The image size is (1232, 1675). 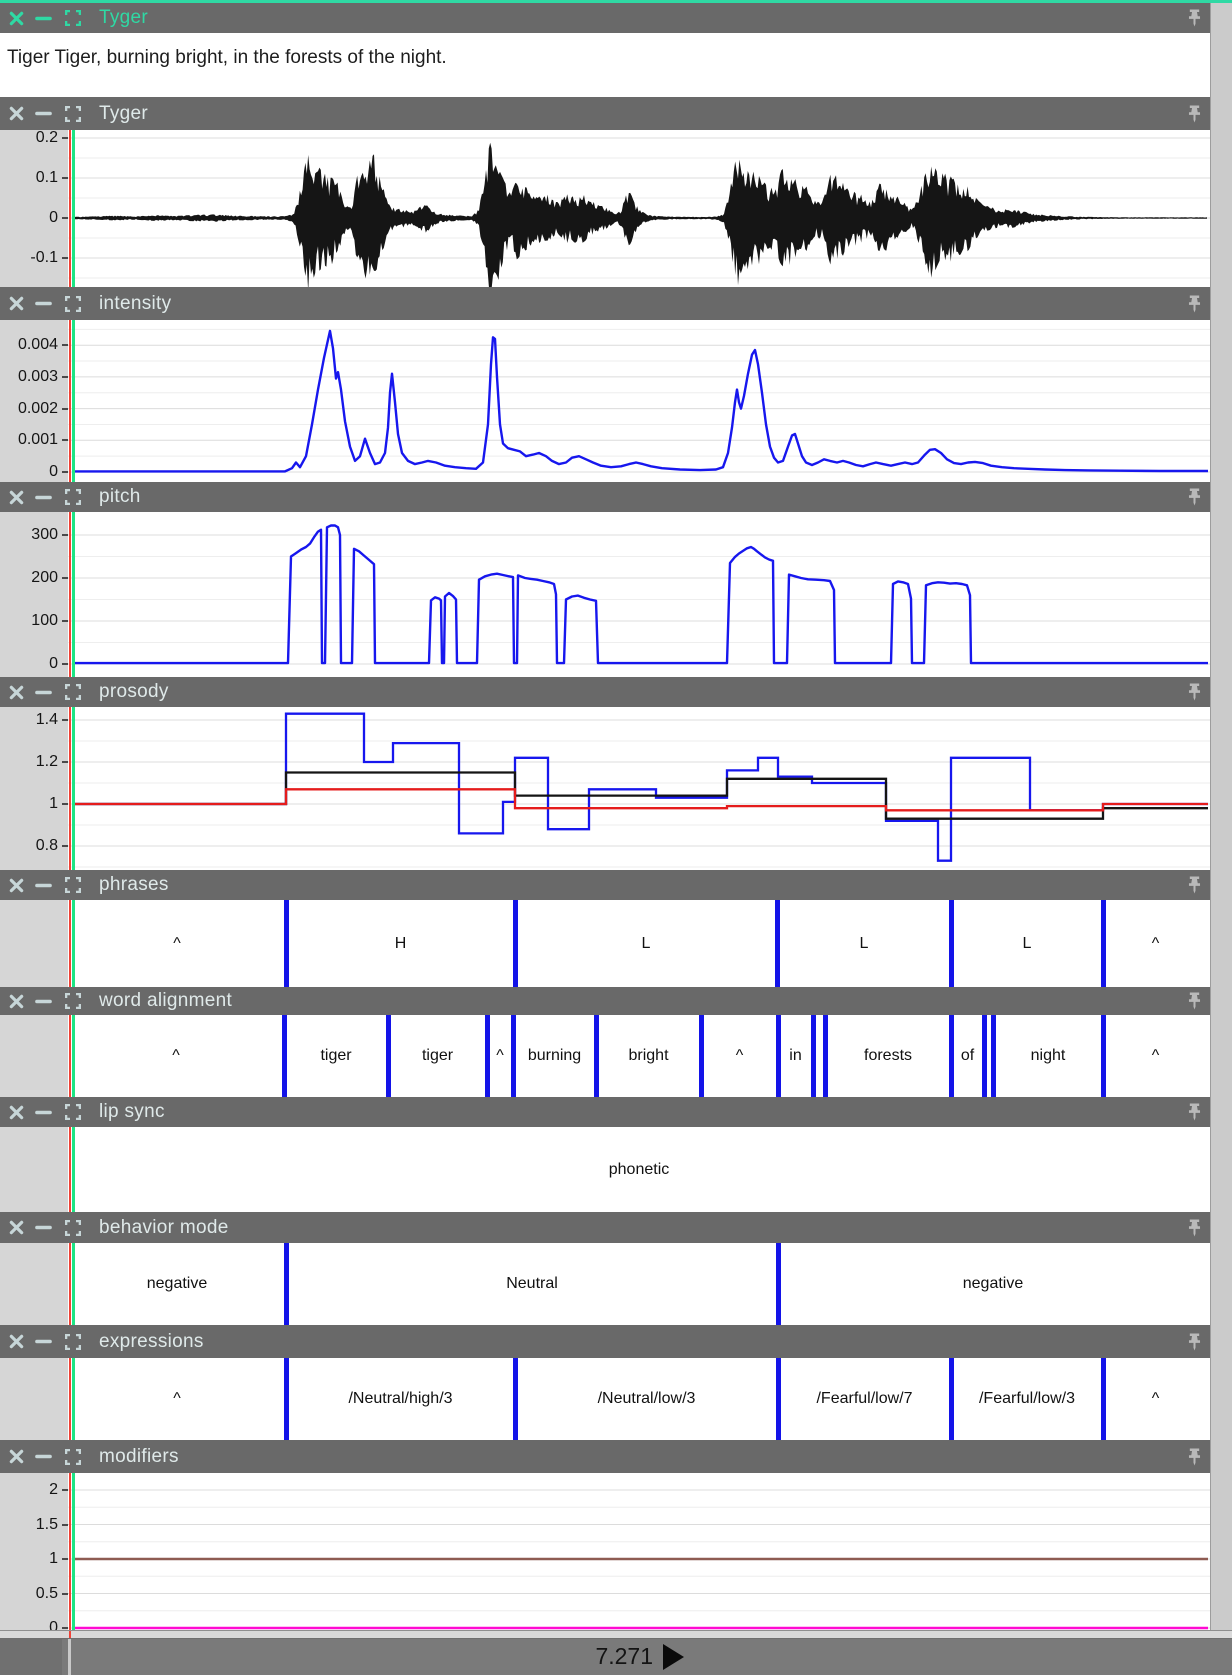 I want to click on play-icon, so click(x=673, y=1657).